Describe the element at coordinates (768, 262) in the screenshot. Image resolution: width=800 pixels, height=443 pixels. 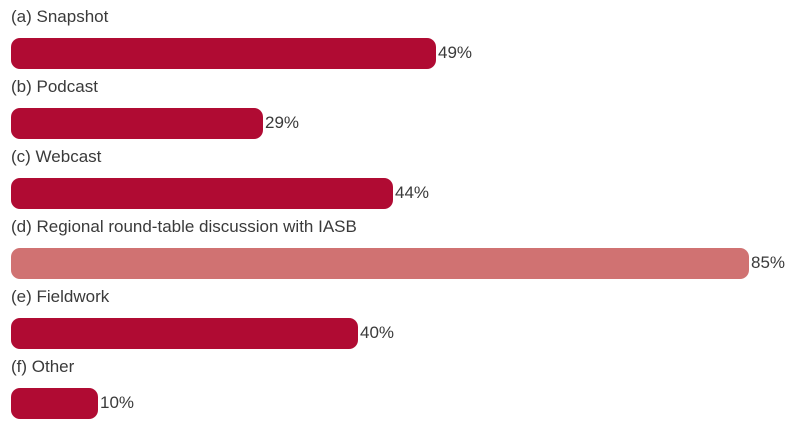
I see `data-label: 85%` at that location.